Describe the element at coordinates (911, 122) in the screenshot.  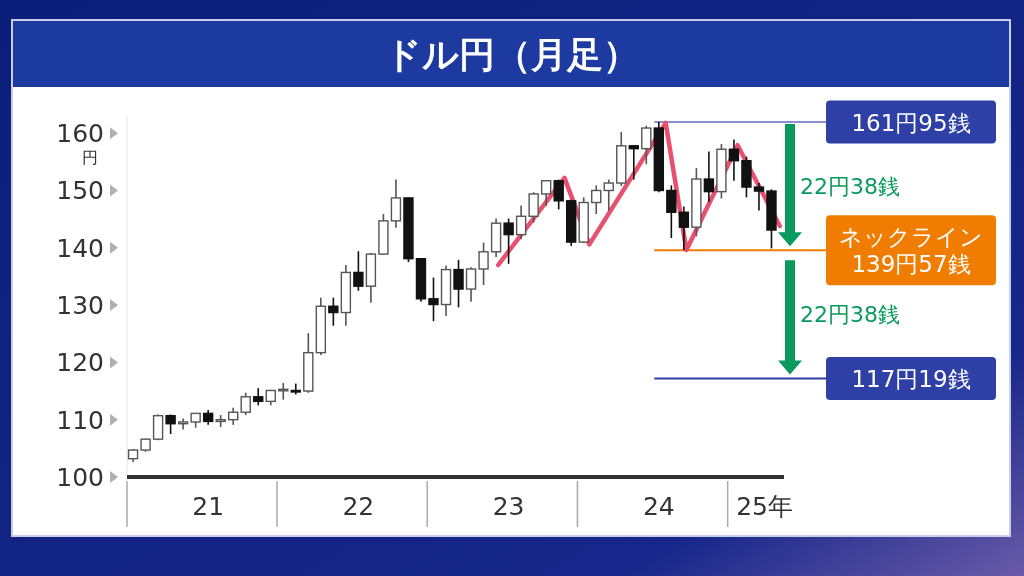
I see `ref-line-label: 161円95銭` at that location.